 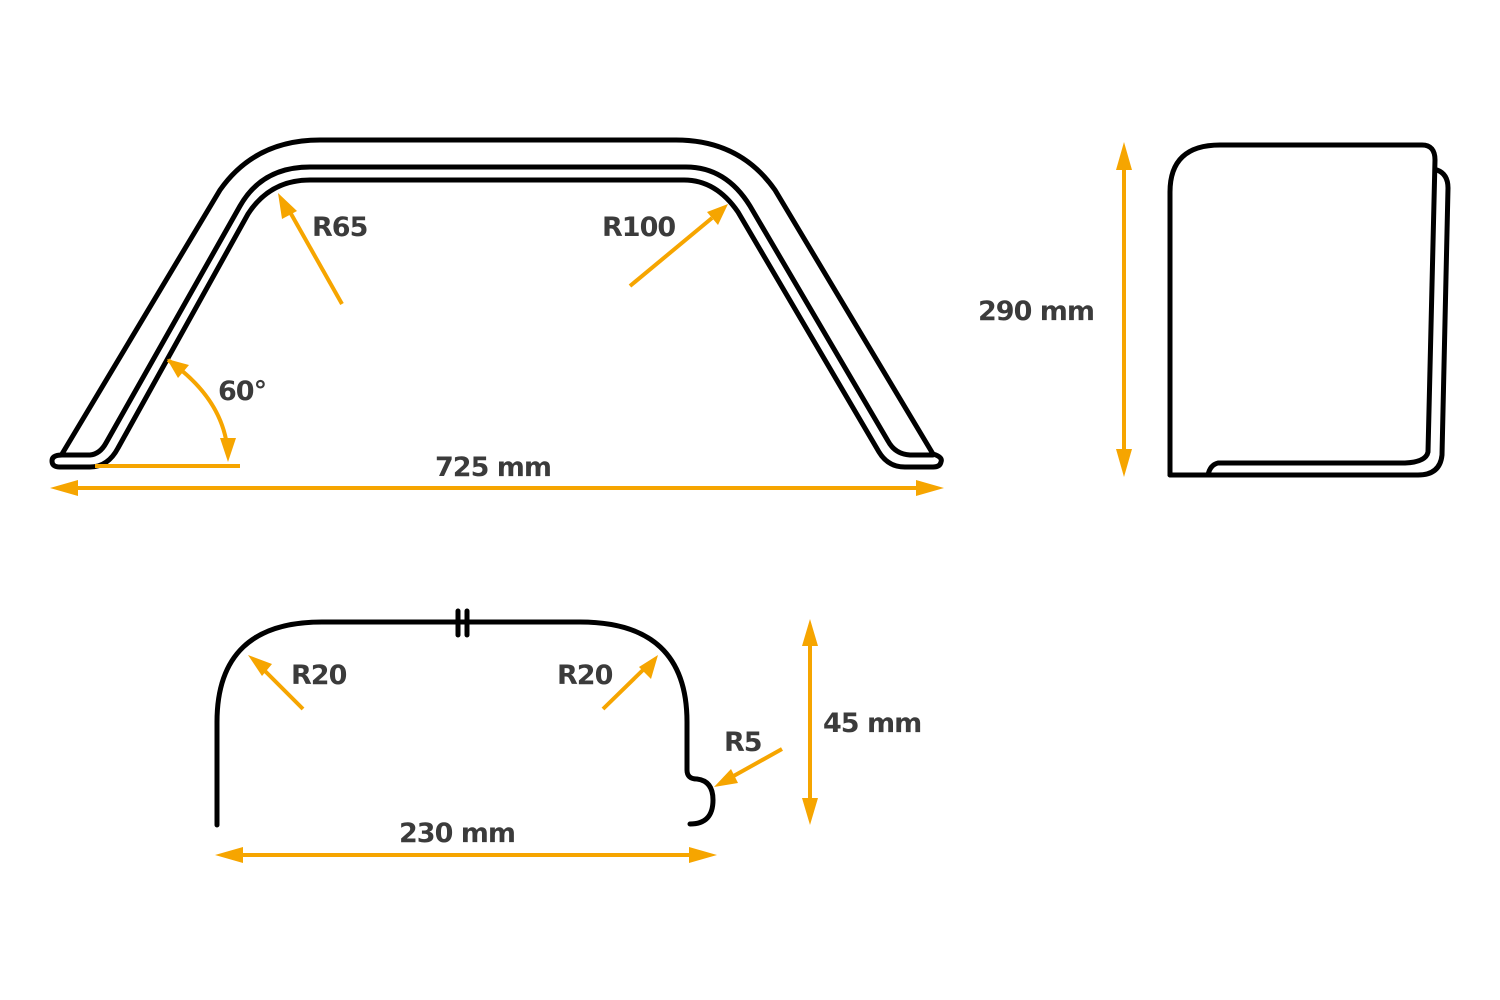 I want to click on r5-arrowhead, so click(x=726, y=778).